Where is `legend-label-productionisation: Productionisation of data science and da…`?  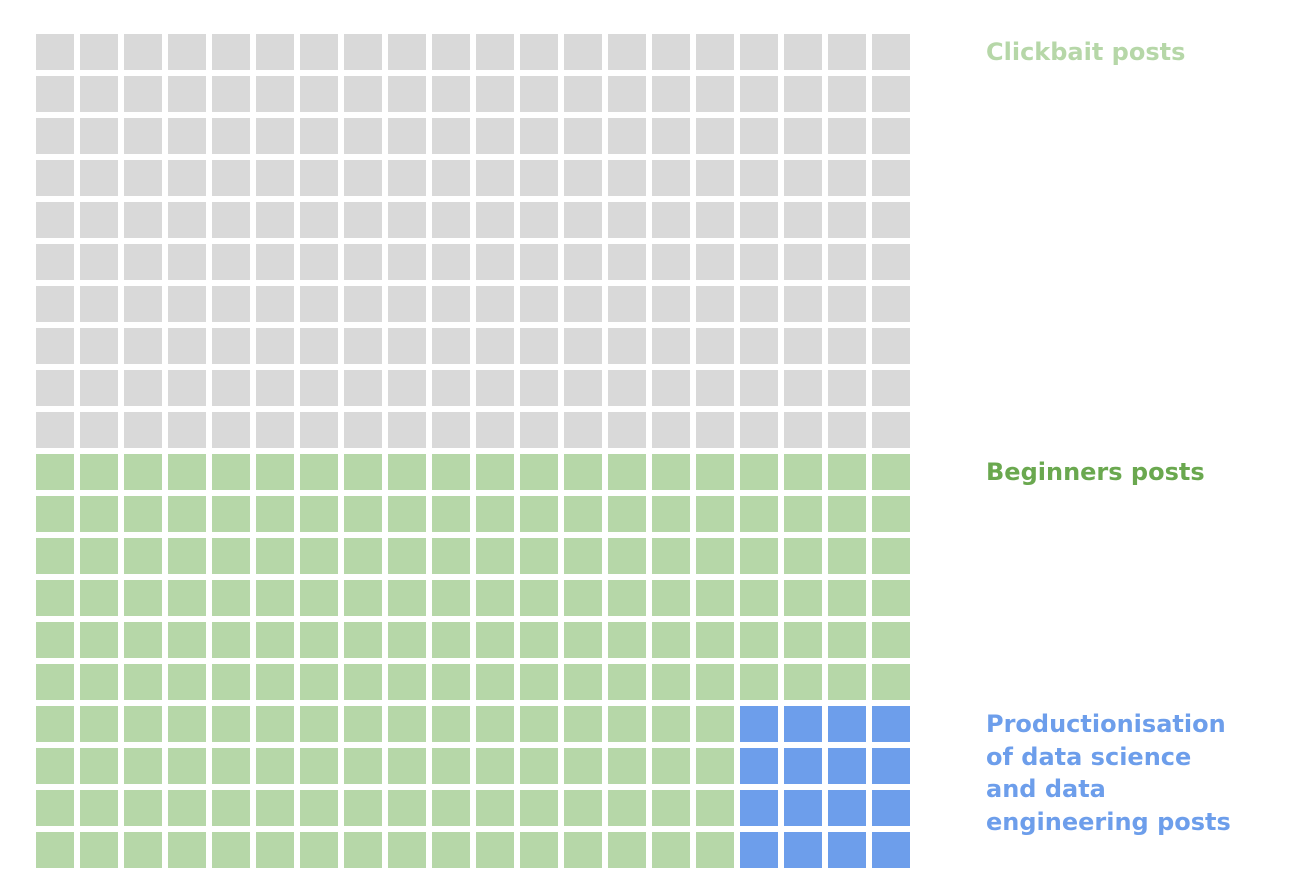
legend-label-productionisation: Productionisation of data science and da… is located at coordinates (1108, 773).